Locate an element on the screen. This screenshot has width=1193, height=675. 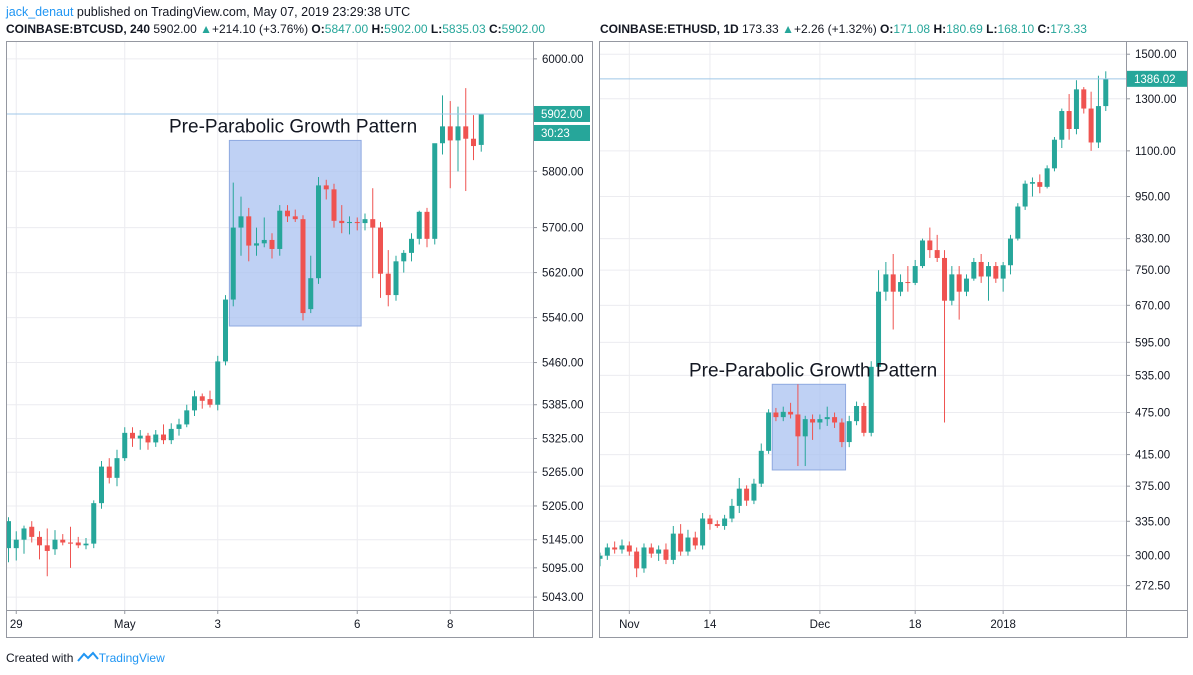
left-low-label: L: is located at coordinates (436, 29).